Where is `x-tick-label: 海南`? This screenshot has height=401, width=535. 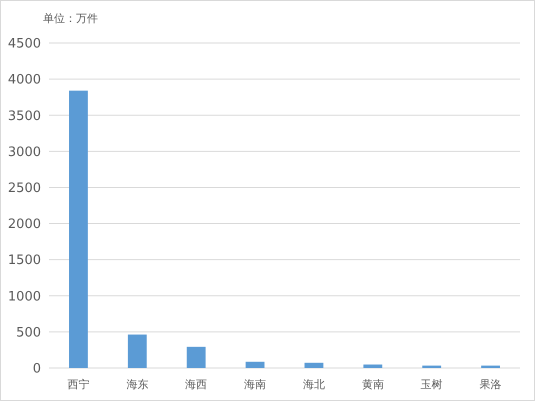 x-tick-label: 海南 is located at coordinates (255, 384).